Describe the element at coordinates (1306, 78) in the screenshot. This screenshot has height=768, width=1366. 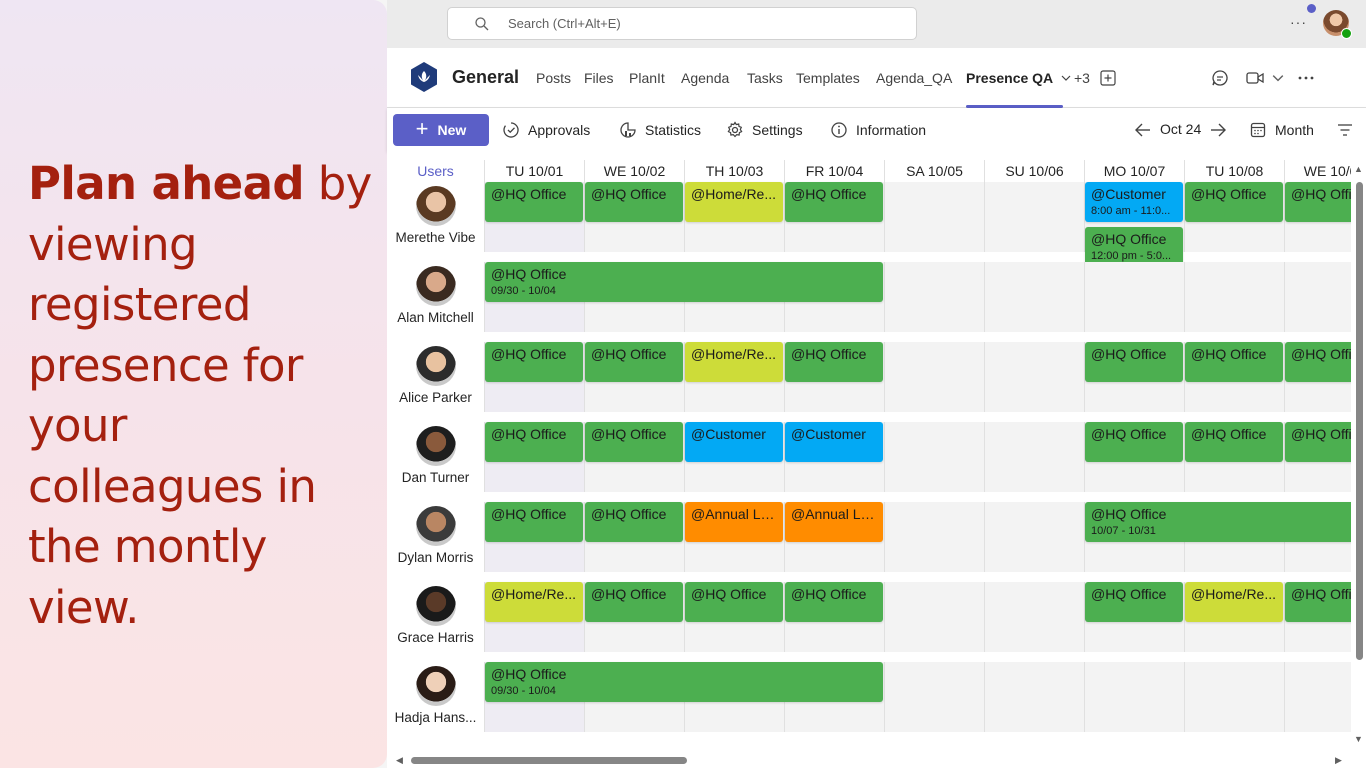
I see `more-icon` at that location.